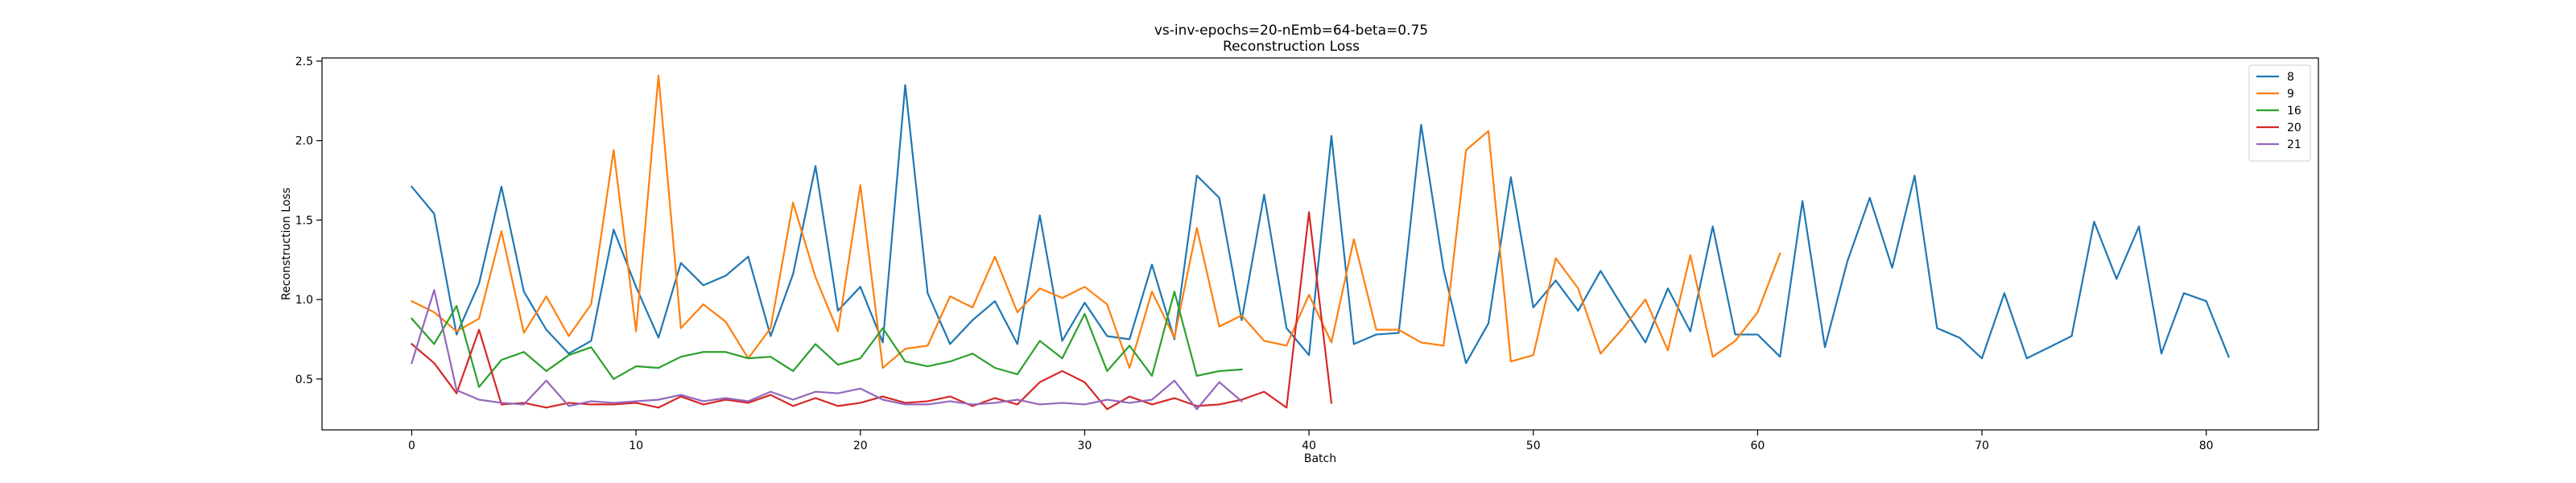  What do you see at coordinates (304, 221) in the screenshot?
I see `y-tick-label: 1.5` at bounding box center [304, 221].